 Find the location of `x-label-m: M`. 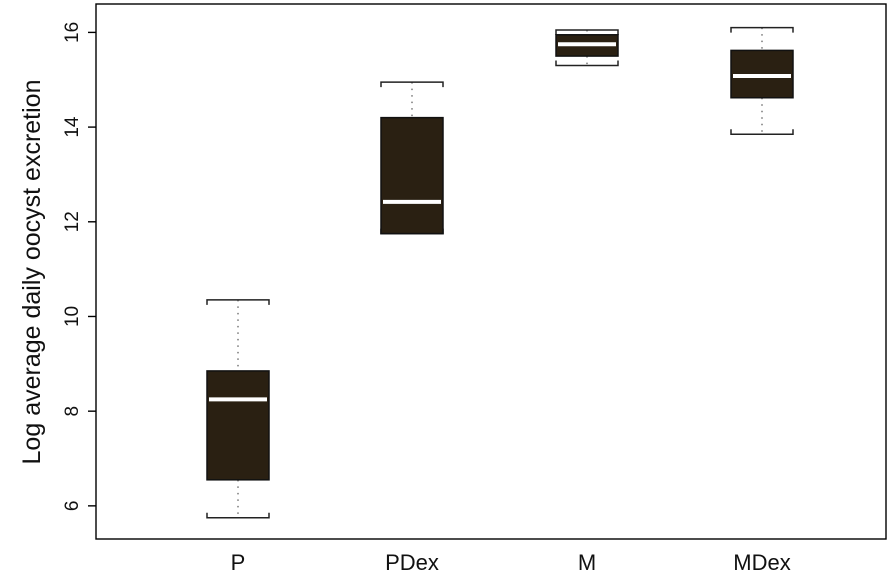

x-label-m: M is located at coordinates (587, 562).